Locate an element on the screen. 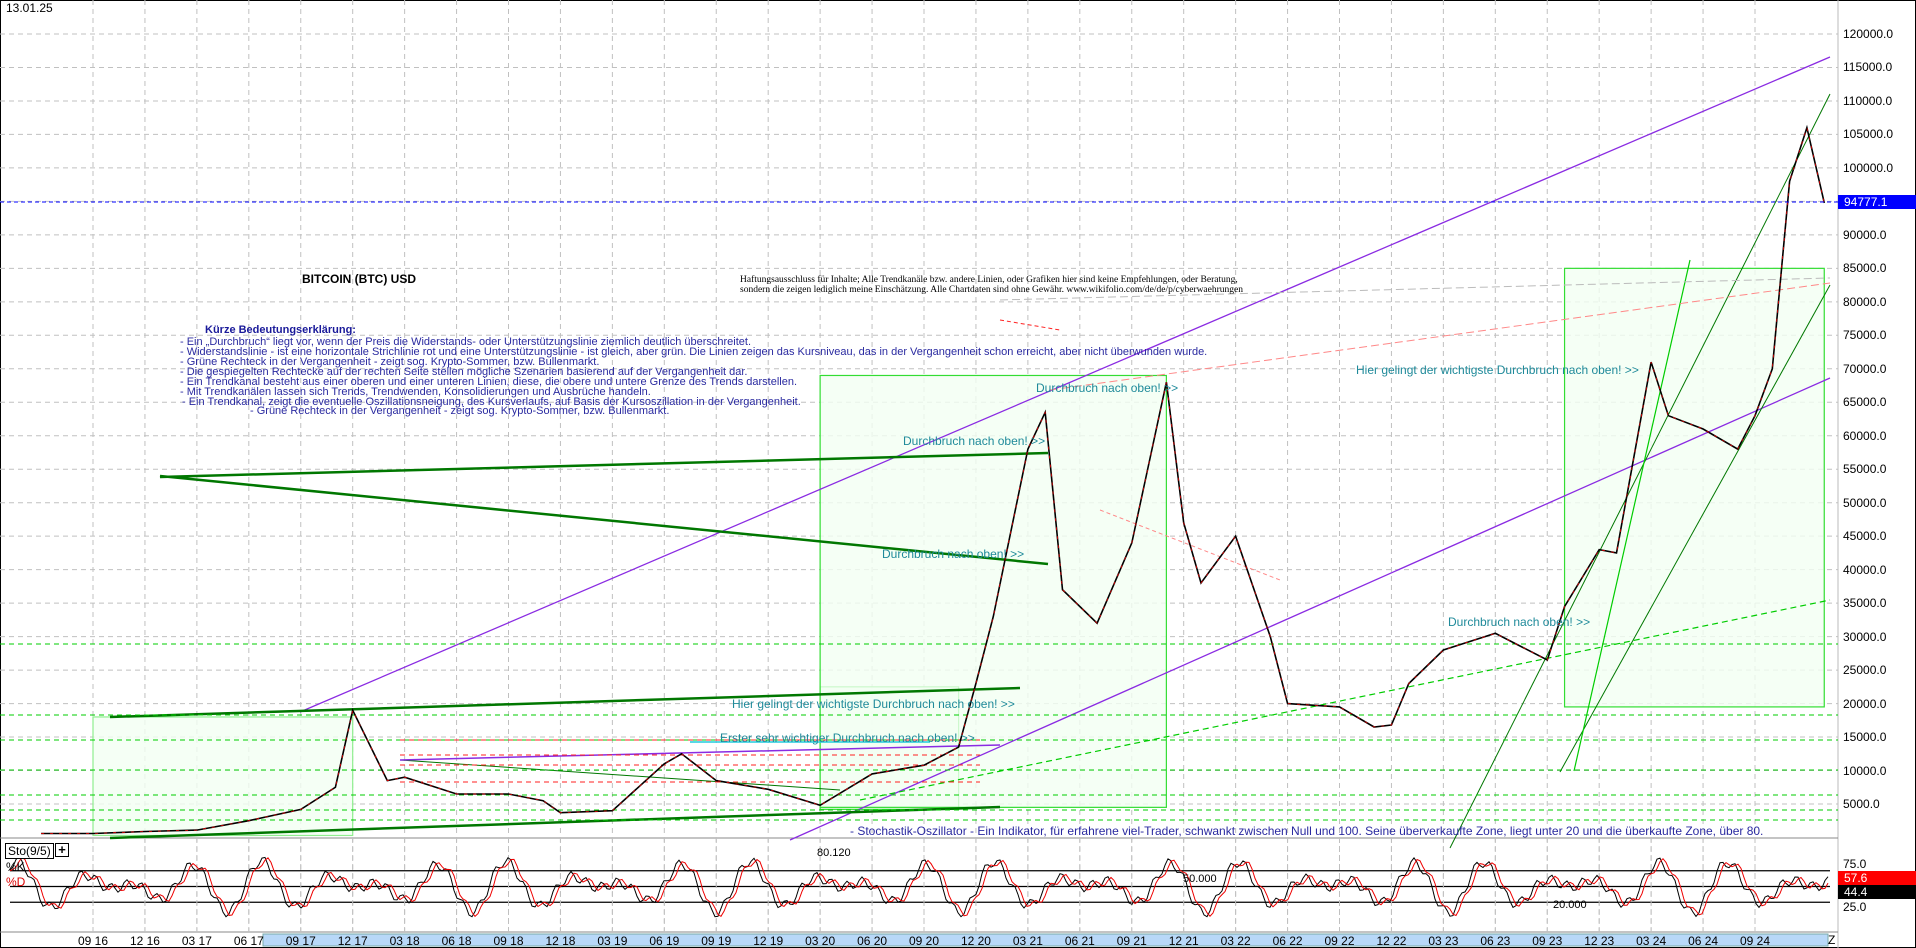 The image size is (1916, 948). stoch-inline-label: 80.120 is located at coordinates (834, 853).